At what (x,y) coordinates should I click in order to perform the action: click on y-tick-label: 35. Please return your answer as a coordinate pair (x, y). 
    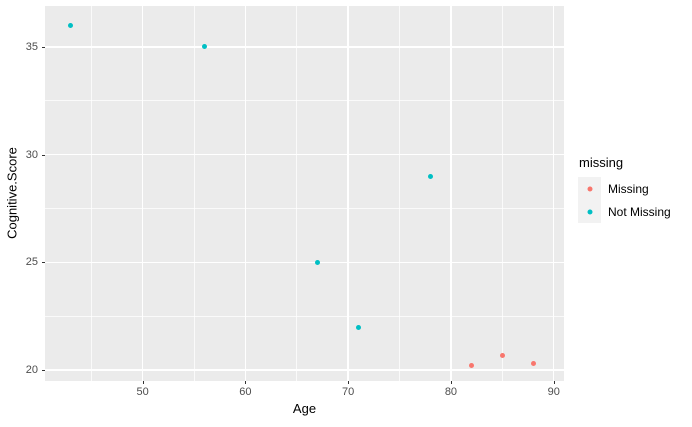
    Looking at the image, I should click on (31, 46).